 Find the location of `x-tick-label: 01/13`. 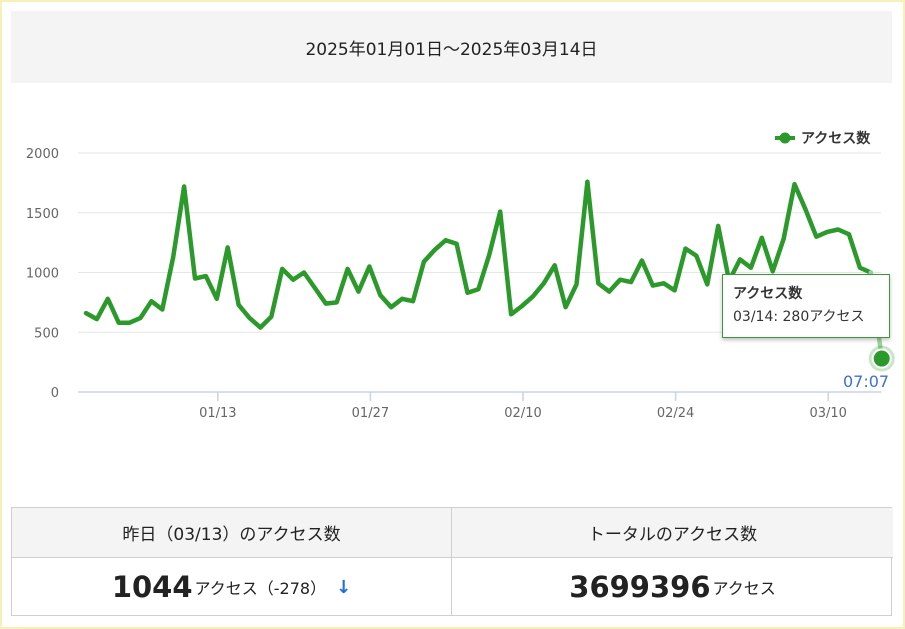

x-tick-label: 01/13 is located at coordinates (217, 413).